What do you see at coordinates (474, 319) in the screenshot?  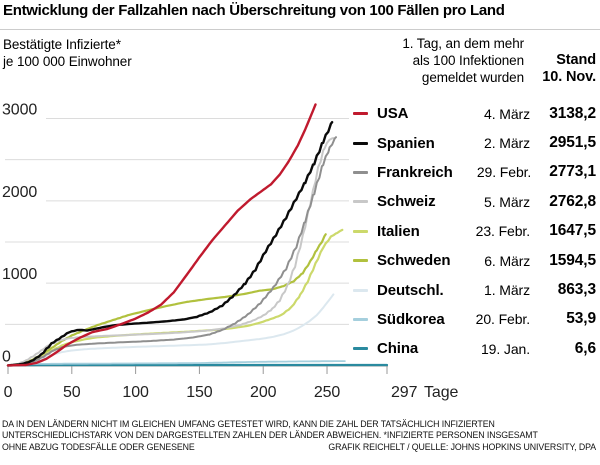 I see `legend-row: Südkorea 20. Febr. 53,9` at bounding box center [474, 319].